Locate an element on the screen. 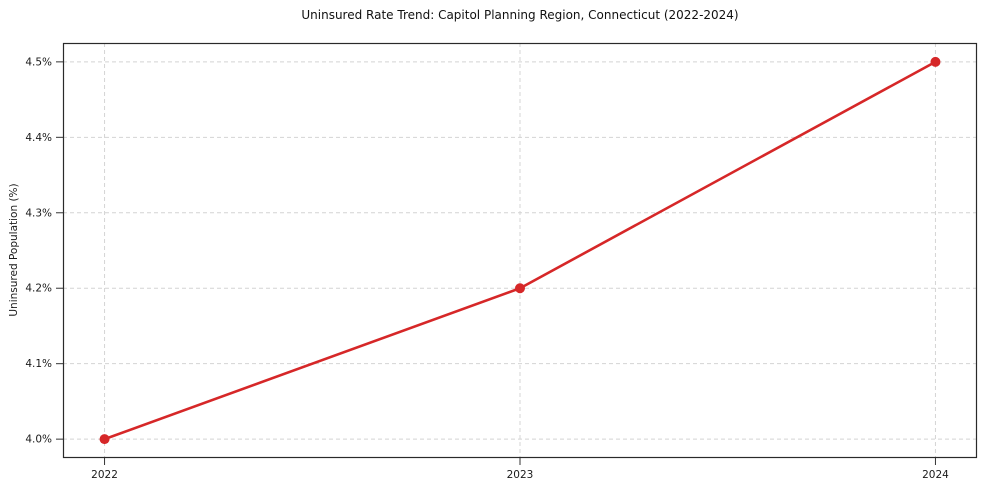 This screenshot has height=490, width=989. x-tick-label: 2022 is located at coordinates (104, 475).